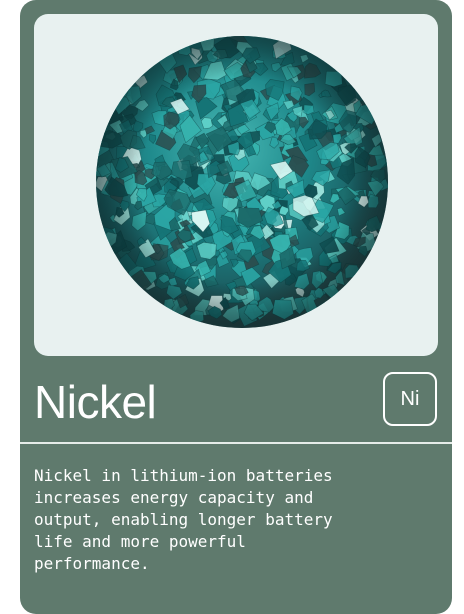 This screenshot has width=464, height=614. What do you see at coordinates (236, 443) in the screenshot?
I see `divider` at bounding box center [236, 443].